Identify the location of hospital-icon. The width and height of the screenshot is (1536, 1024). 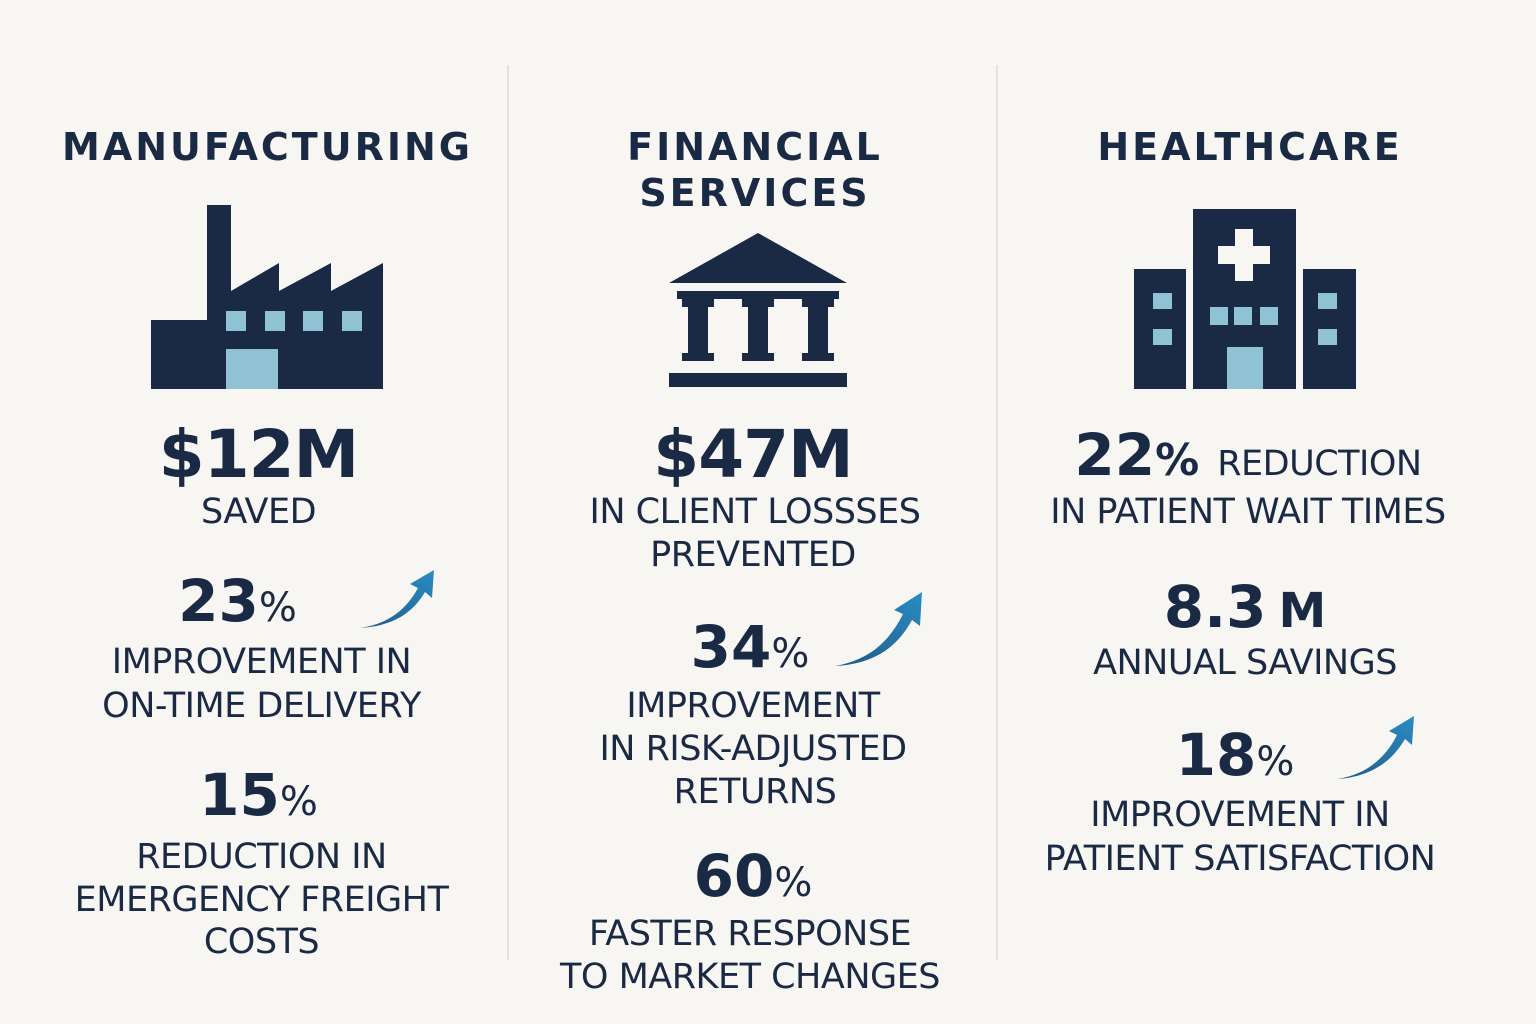
(1245, 299).